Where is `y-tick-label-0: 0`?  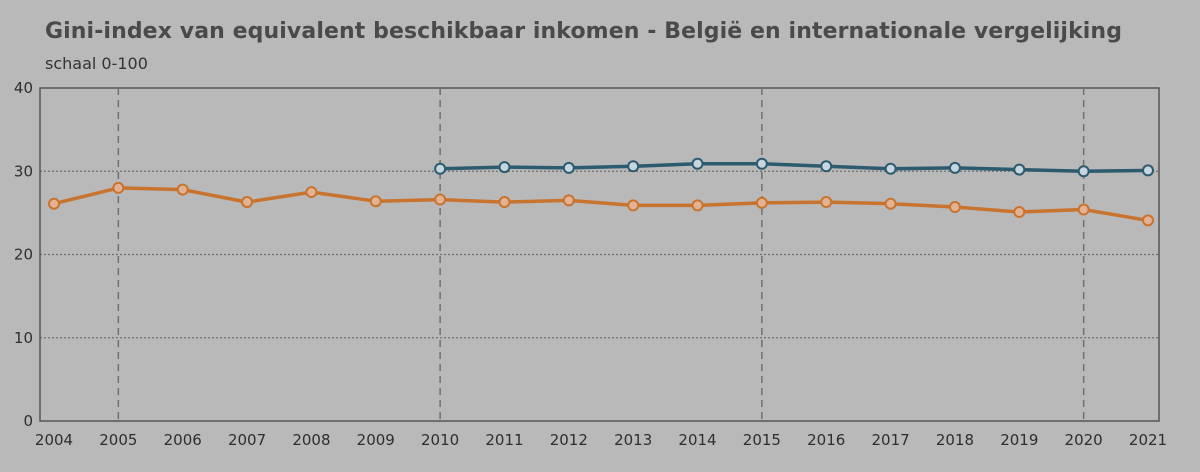 y-tick-label-0: 0 is located at coordinates (28, 421).